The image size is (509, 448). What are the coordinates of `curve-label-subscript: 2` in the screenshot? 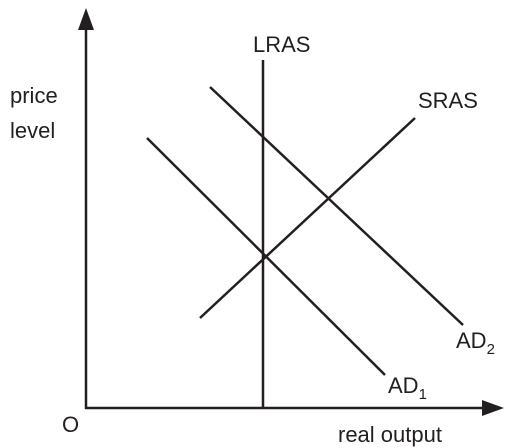 It's located at (491, 349).